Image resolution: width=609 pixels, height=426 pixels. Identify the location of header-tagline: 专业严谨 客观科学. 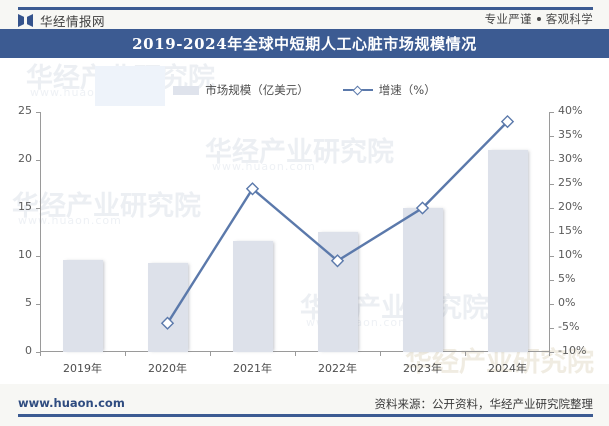
(539, 19).